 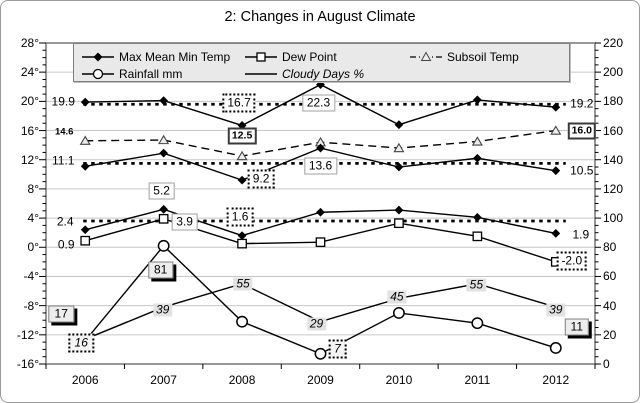 What do you see at coordinates (151, 74) in the screenshot?
I see `legend-label: Rainfall mm` at bounding box center [151, 74].